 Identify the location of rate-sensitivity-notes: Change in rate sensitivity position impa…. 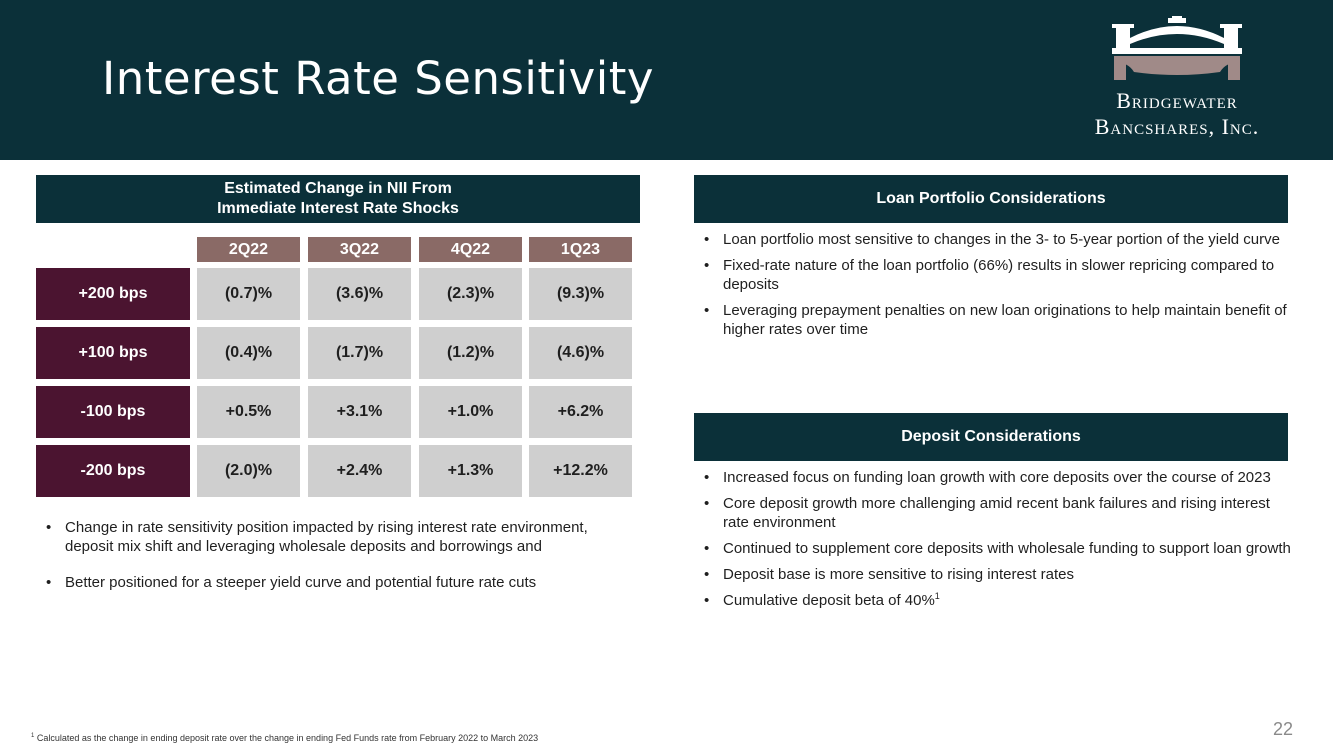
(331, 563).